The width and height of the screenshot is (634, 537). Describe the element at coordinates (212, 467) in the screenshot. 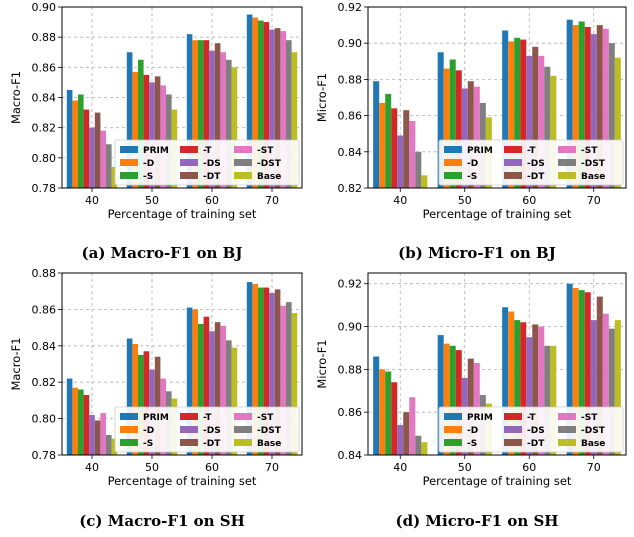

I see `x-tick-label: 60` at that location.